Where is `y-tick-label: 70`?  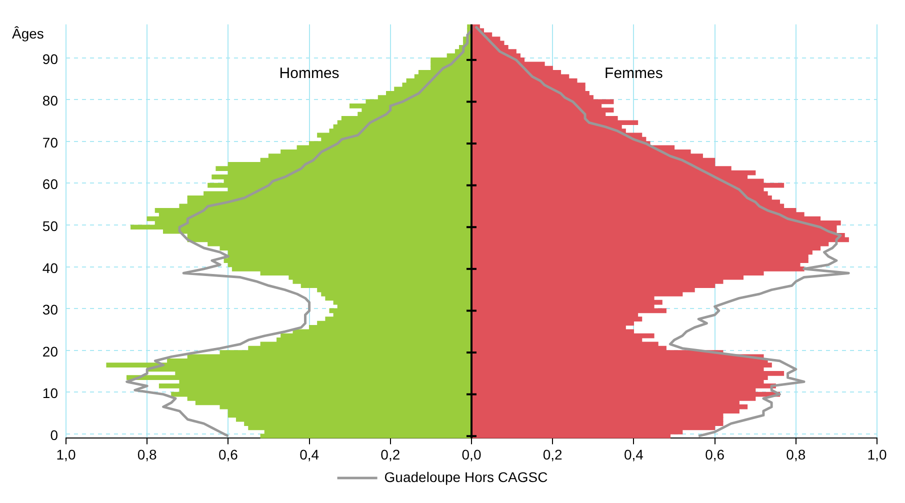 y-tick-label: 70 is located at coordinates (50, 142).